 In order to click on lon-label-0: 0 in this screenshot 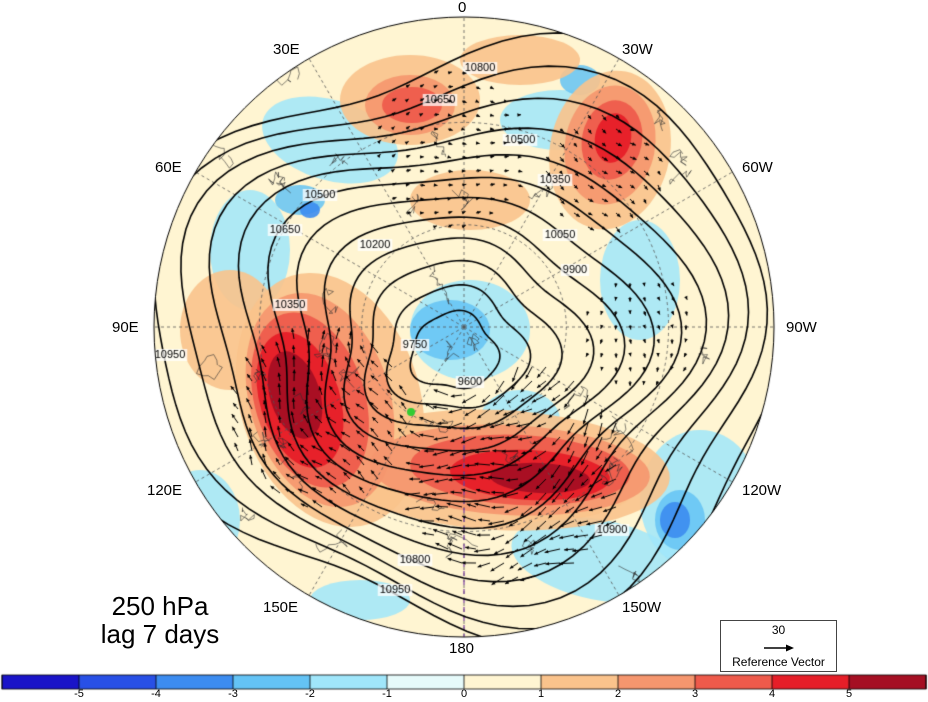, I will do `click(462, 8)`.